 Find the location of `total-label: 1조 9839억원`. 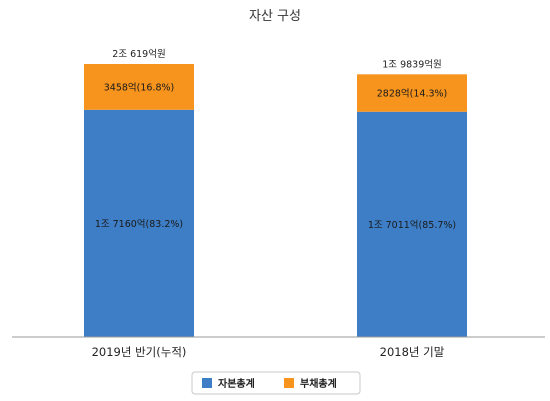

total-label: 1조 9839억원 is located at coordinates (411, 64).